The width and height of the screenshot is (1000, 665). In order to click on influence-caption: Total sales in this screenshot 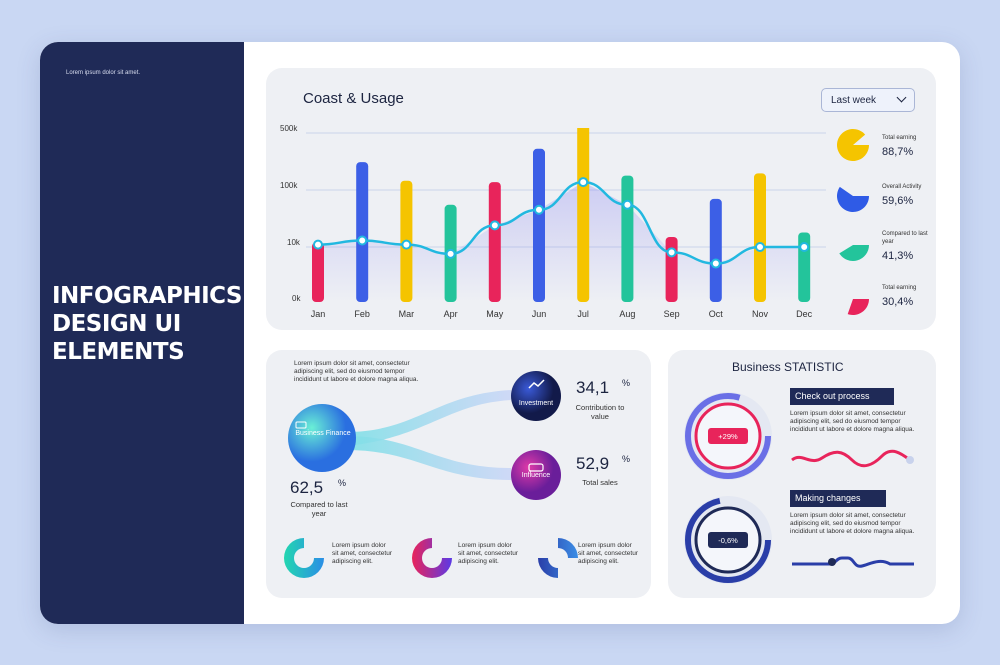, I will do `click(600, 482)`.